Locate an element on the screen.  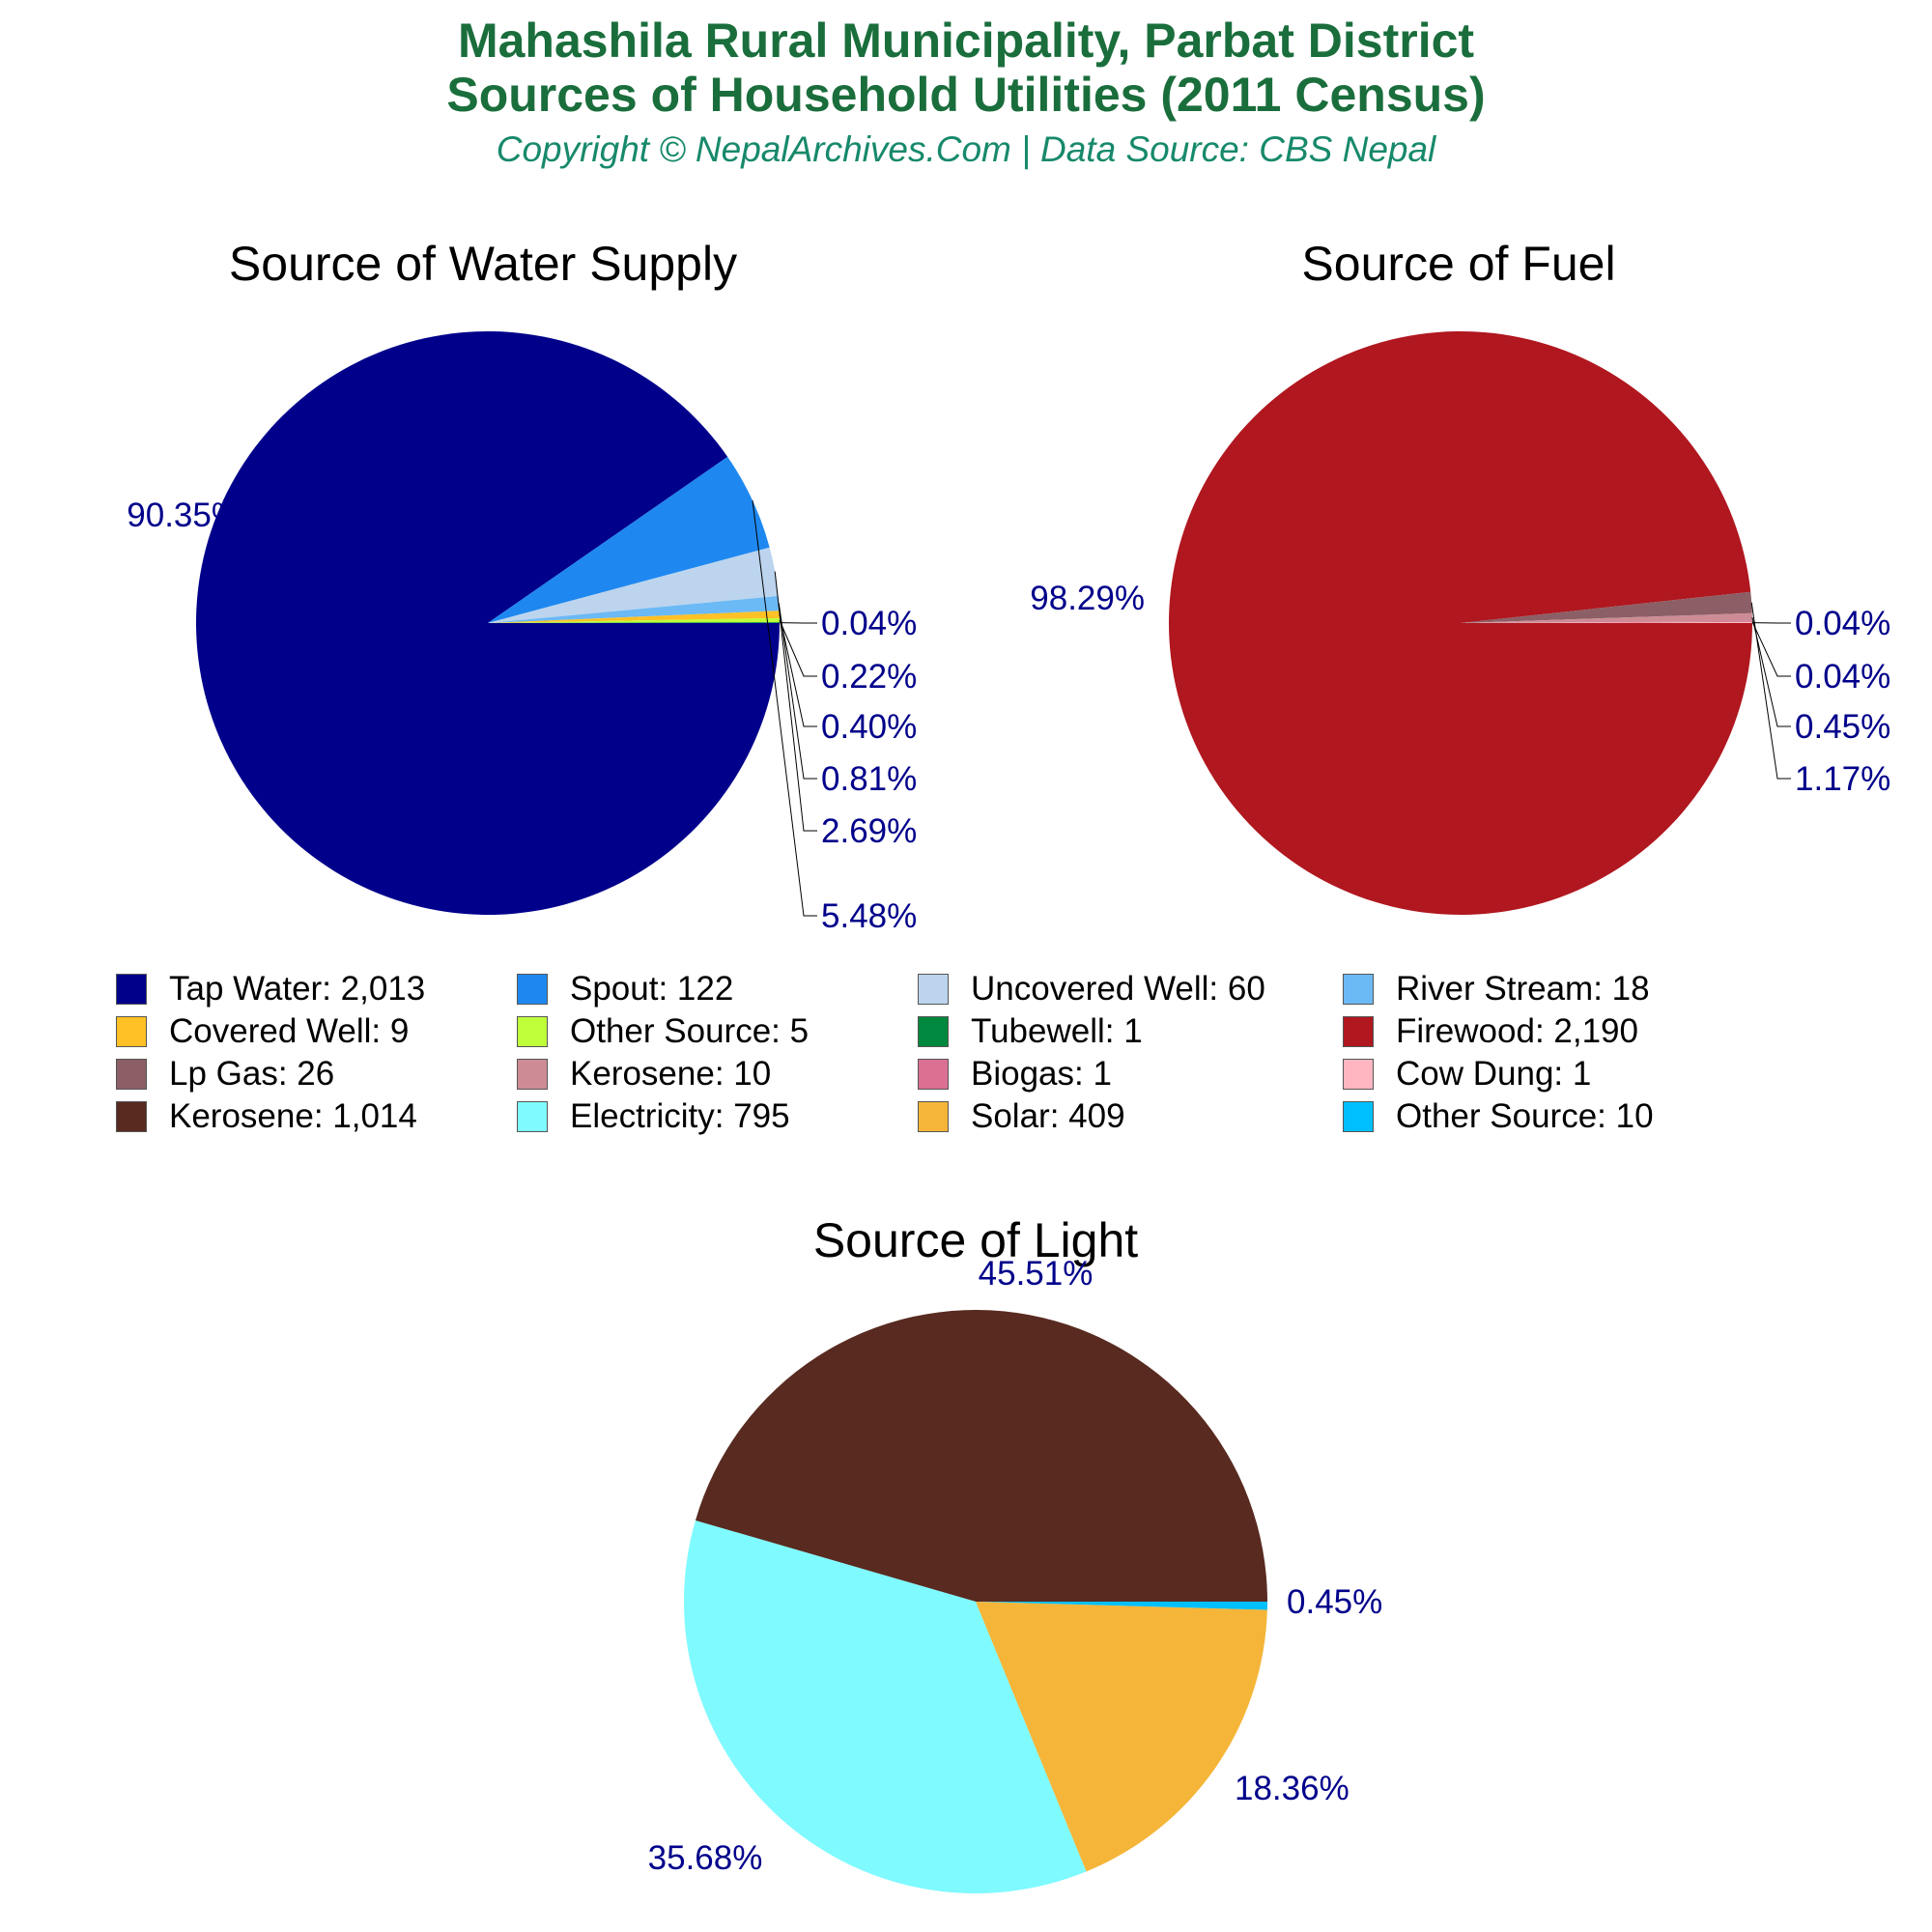
legend-item: Solar: 409 is located at coordinates (1021, 1116).